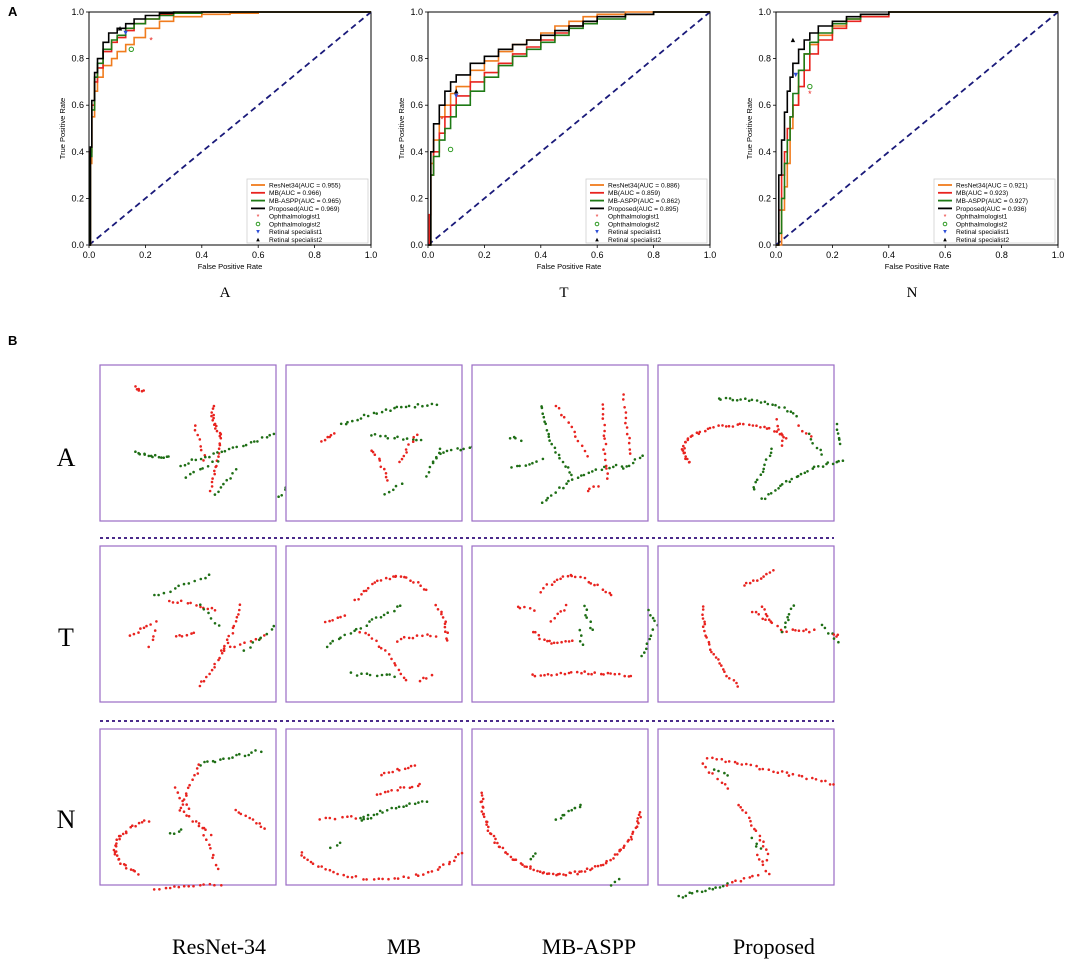  Describe the element at coordinates (994, 211) in the screenshot. I see `legend-box` at that location.